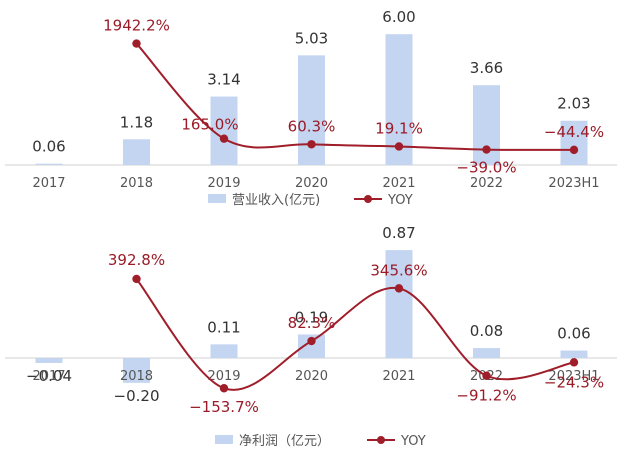 The height and width of the screenshot is (452, 624). Describe the element at coordinates (311, 38) in the screenshot. I see `bar-value-label: 5.03` at that location.